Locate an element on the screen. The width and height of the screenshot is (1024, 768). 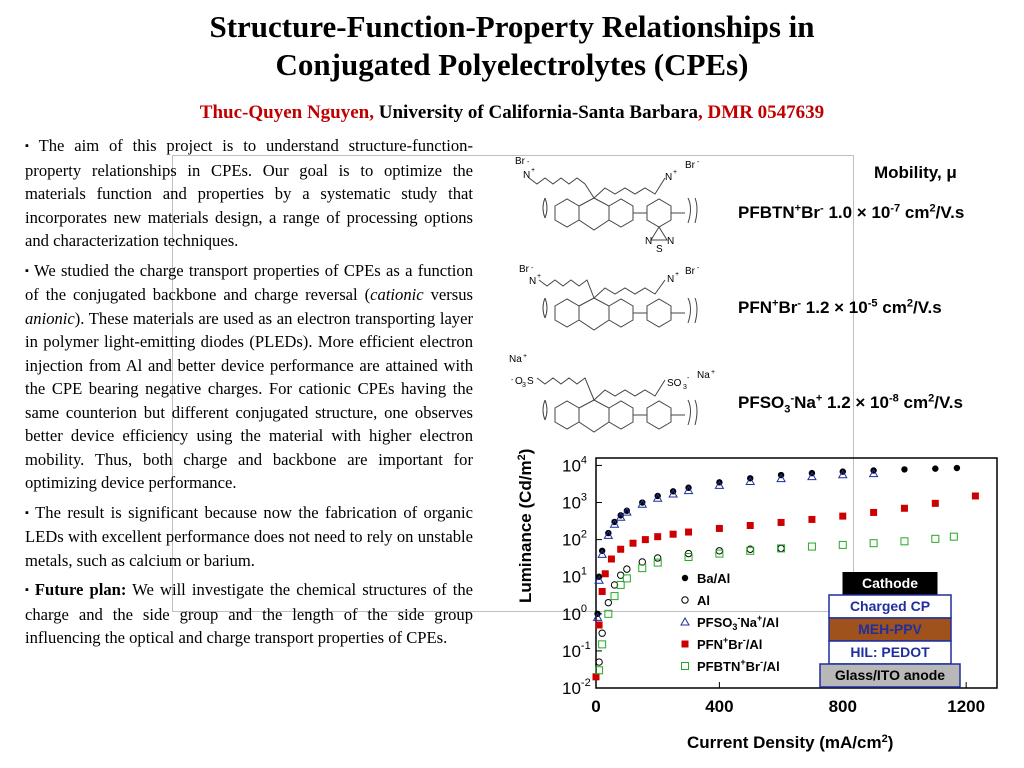
device-layer-label: Glass/ITO anode is located at coordinates (890, 675).